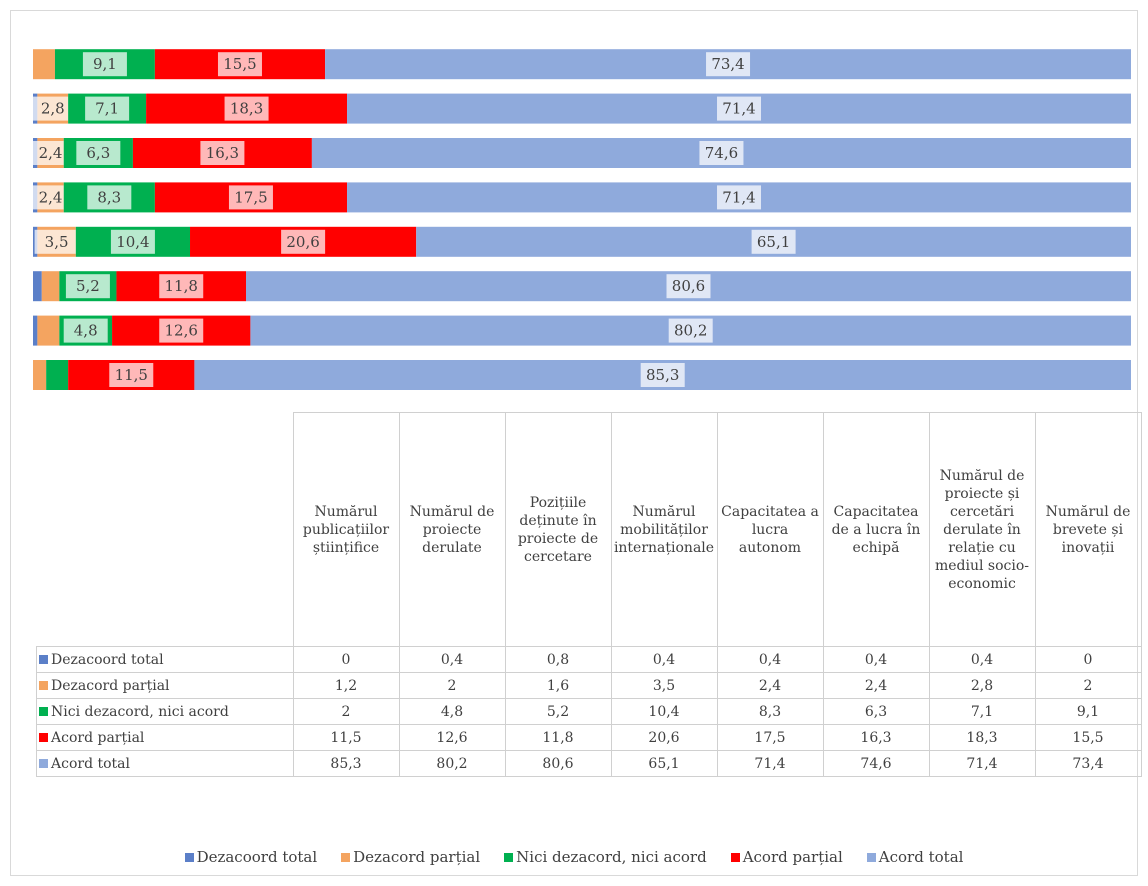 The image size is (1148, 886). I want to click on category-header: Numărul de proiecte derulate, so click(452, 529).